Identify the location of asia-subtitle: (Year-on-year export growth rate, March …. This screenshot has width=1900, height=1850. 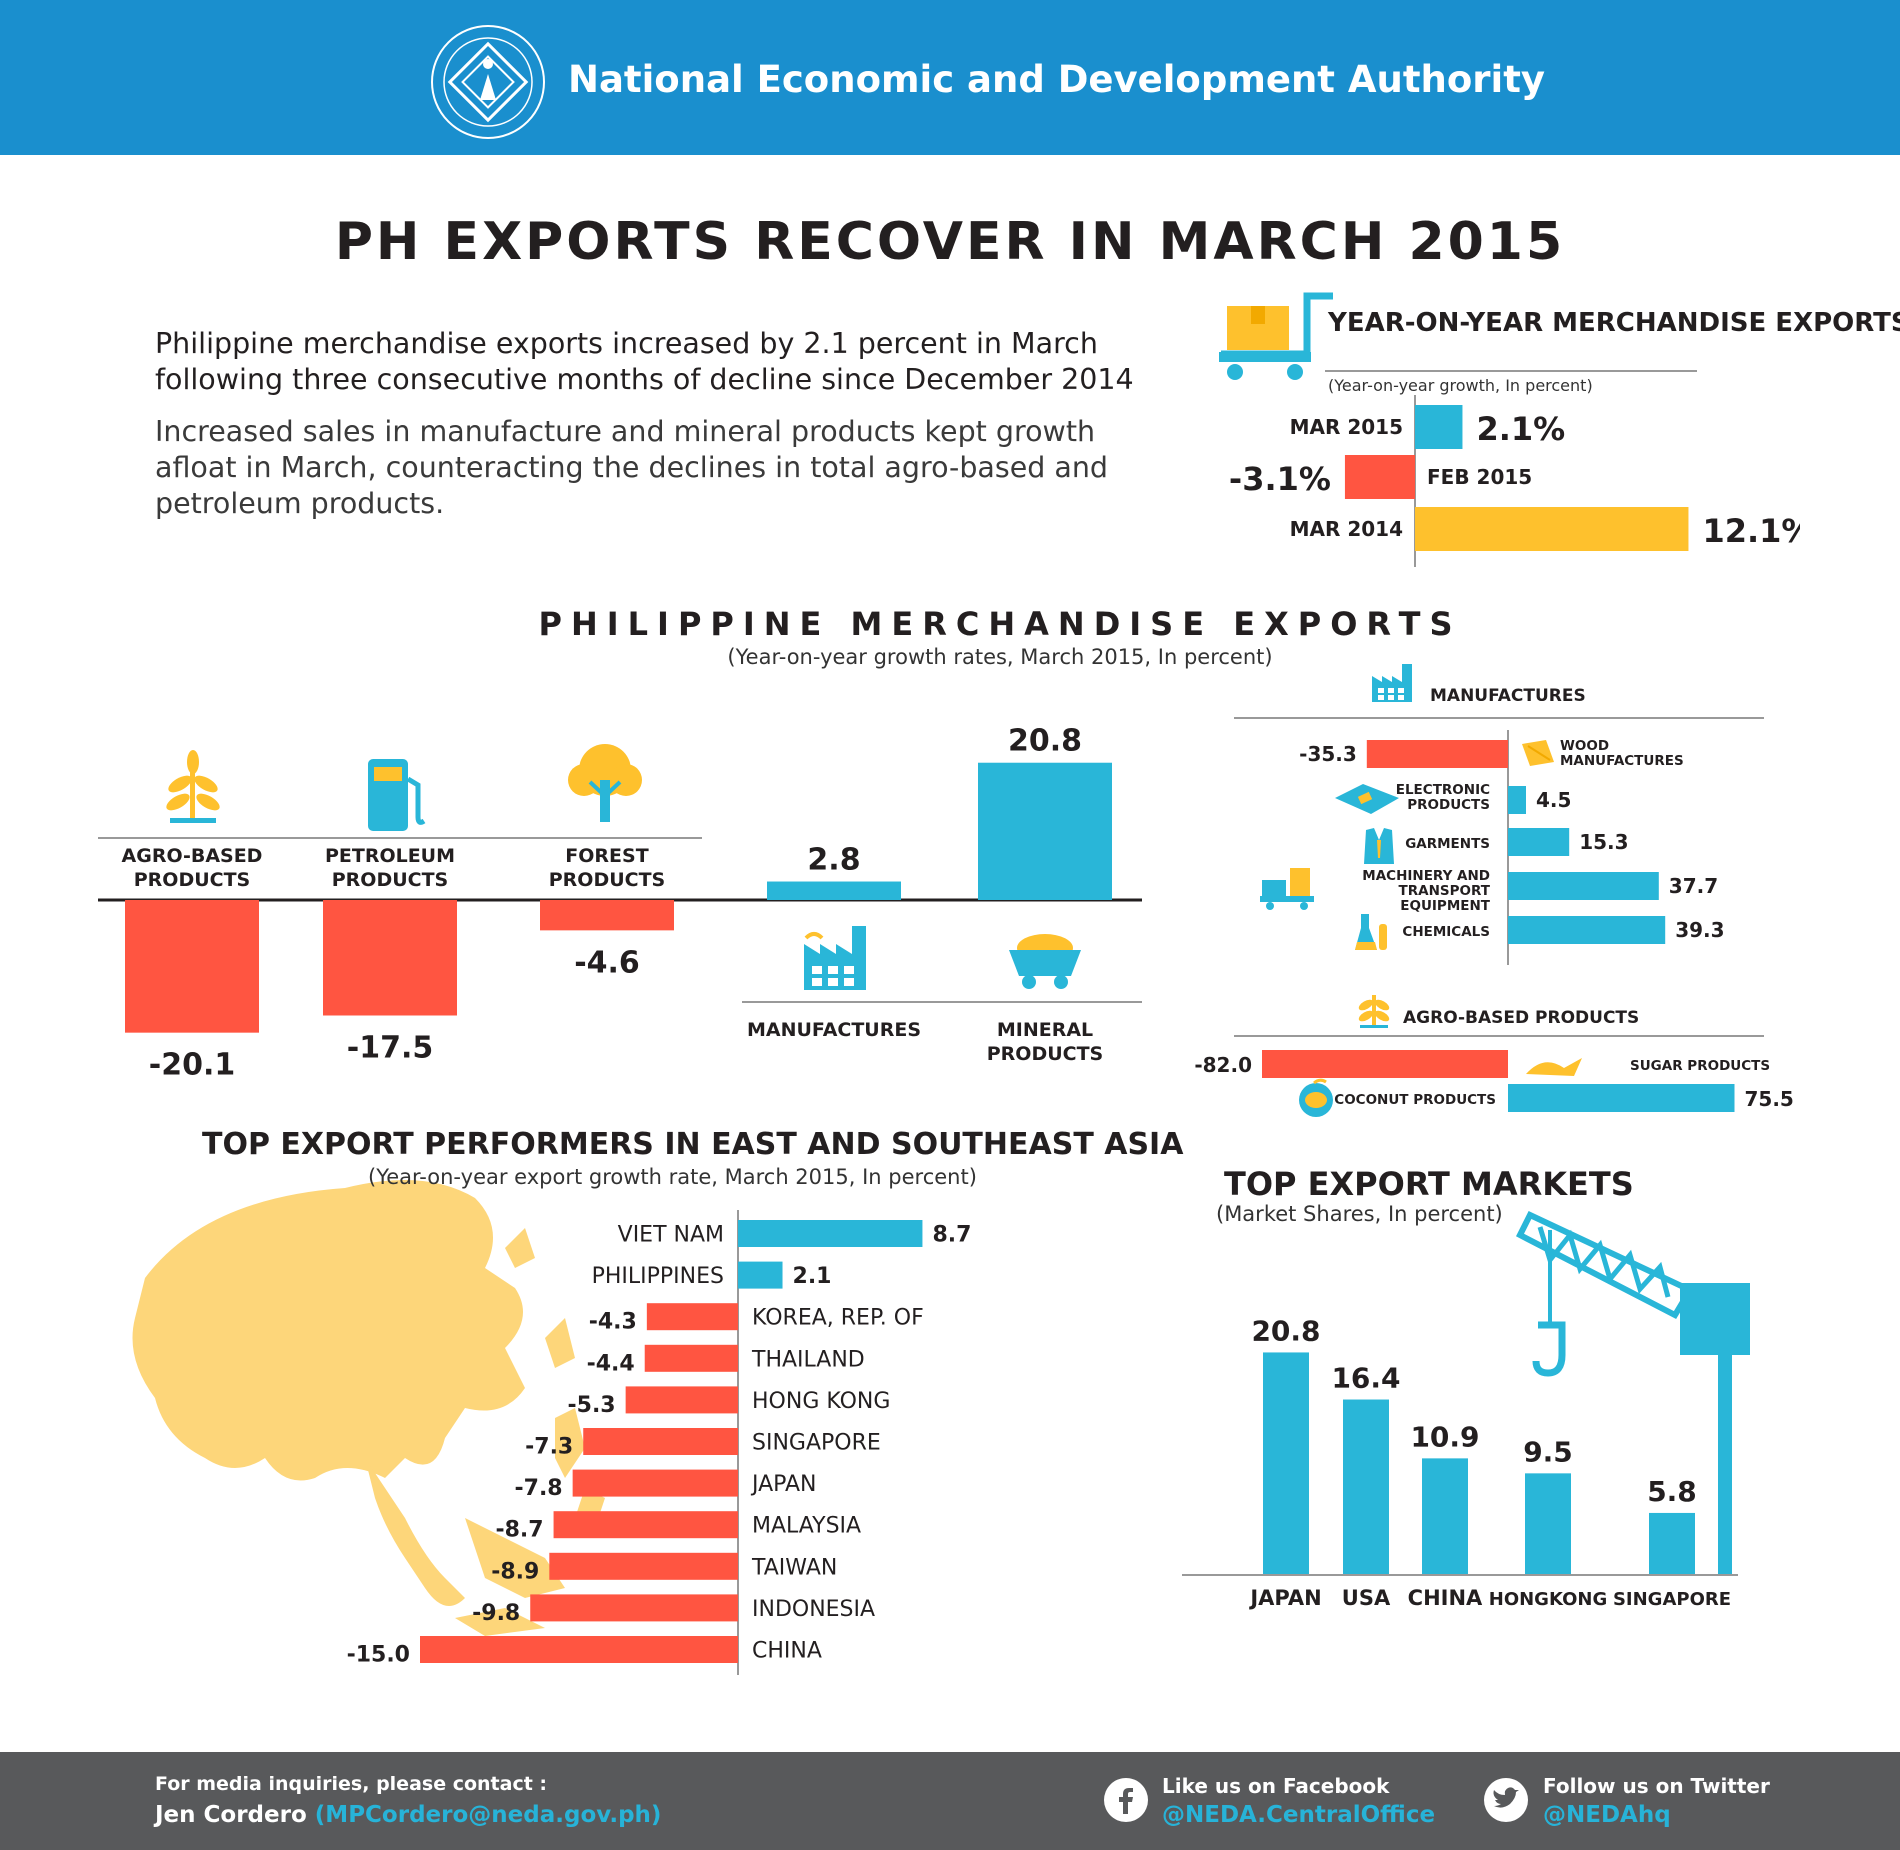
(672, 1177).